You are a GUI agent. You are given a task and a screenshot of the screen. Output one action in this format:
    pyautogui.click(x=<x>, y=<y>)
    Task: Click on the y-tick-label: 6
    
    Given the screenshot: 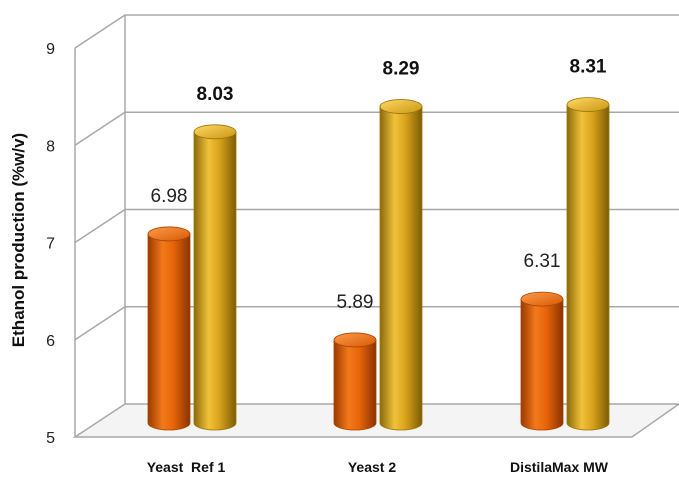 What is the action you would take?
    pyautogui.click(x=50, y=341)
    